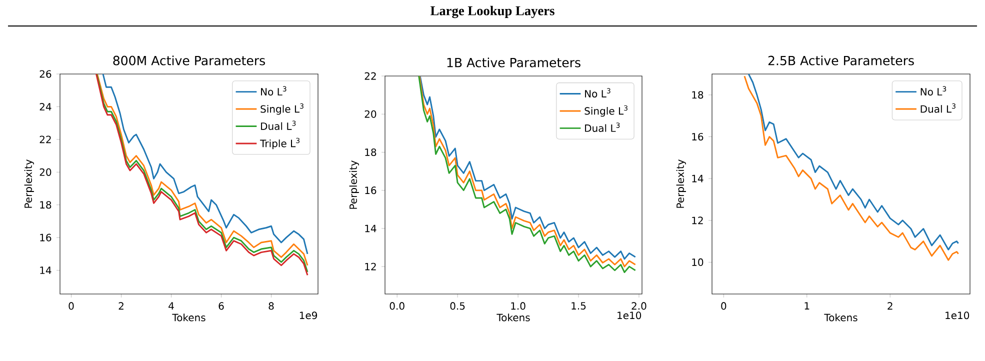  Describe the element at coordinates (46, 74) in the screenshot. I see `y-tick-label: 26` at that location.